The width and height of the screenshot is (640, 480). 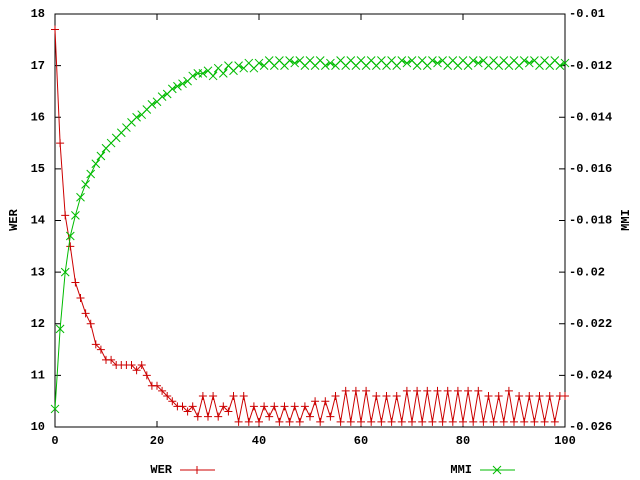 I want to click on legend-label: MMI, so click(x=461, y=470).